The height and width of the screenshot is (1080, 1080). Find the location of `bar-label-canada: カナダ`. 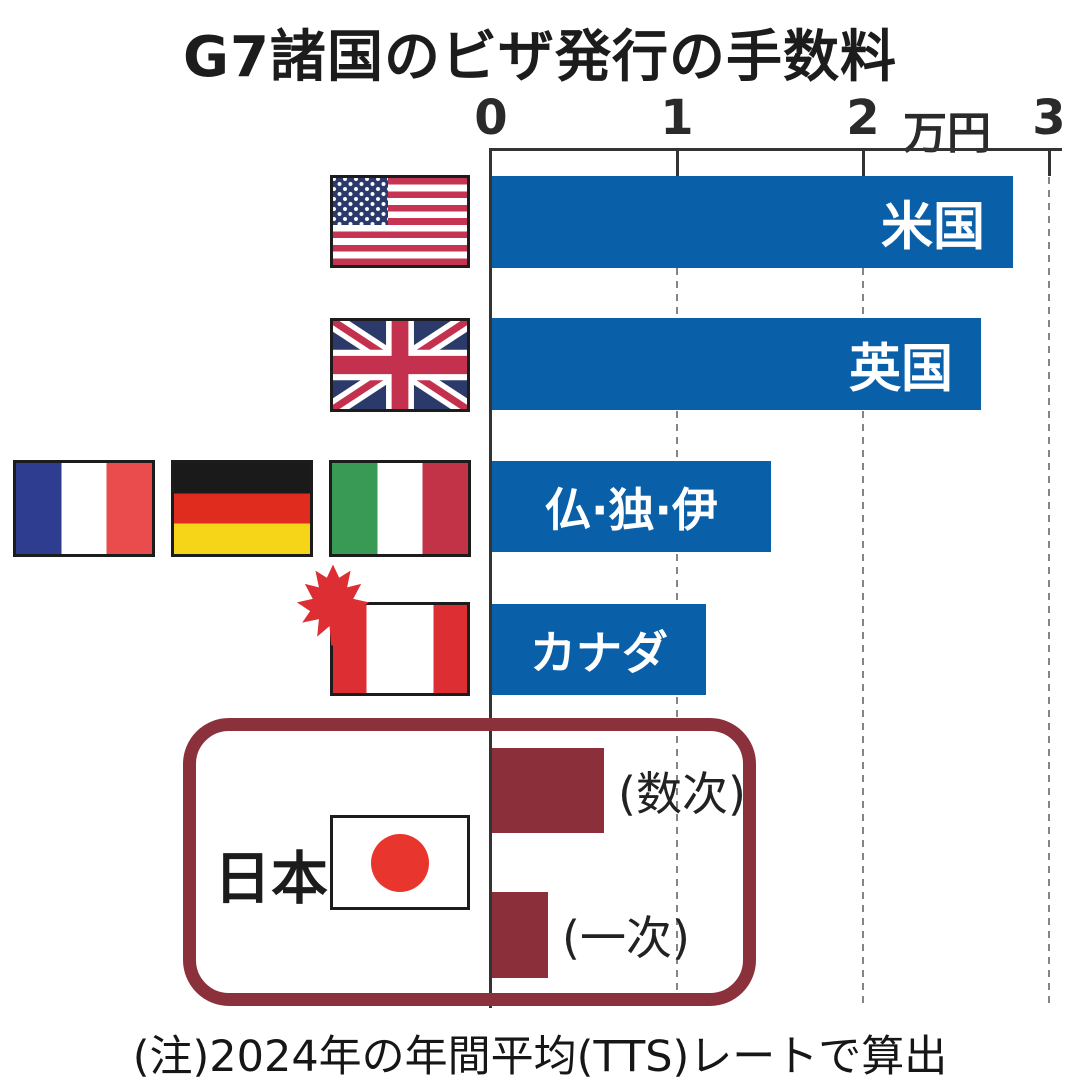

bar-label-canada: カナダ is located at coordinates (599, 652).